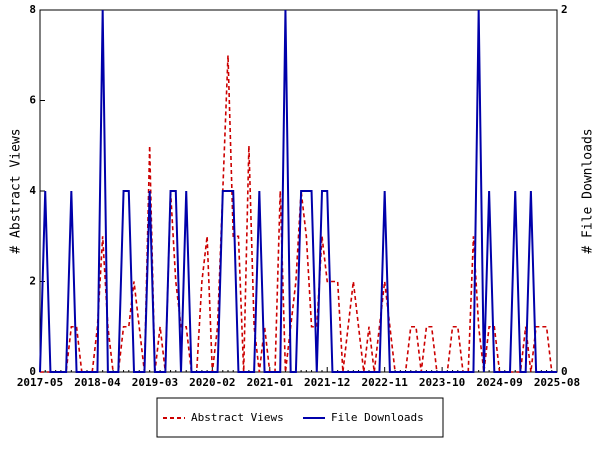 The width and height of the screenshot is (600, 450). I want to click on x-tick-label: 2019-03, so click(155, 382).